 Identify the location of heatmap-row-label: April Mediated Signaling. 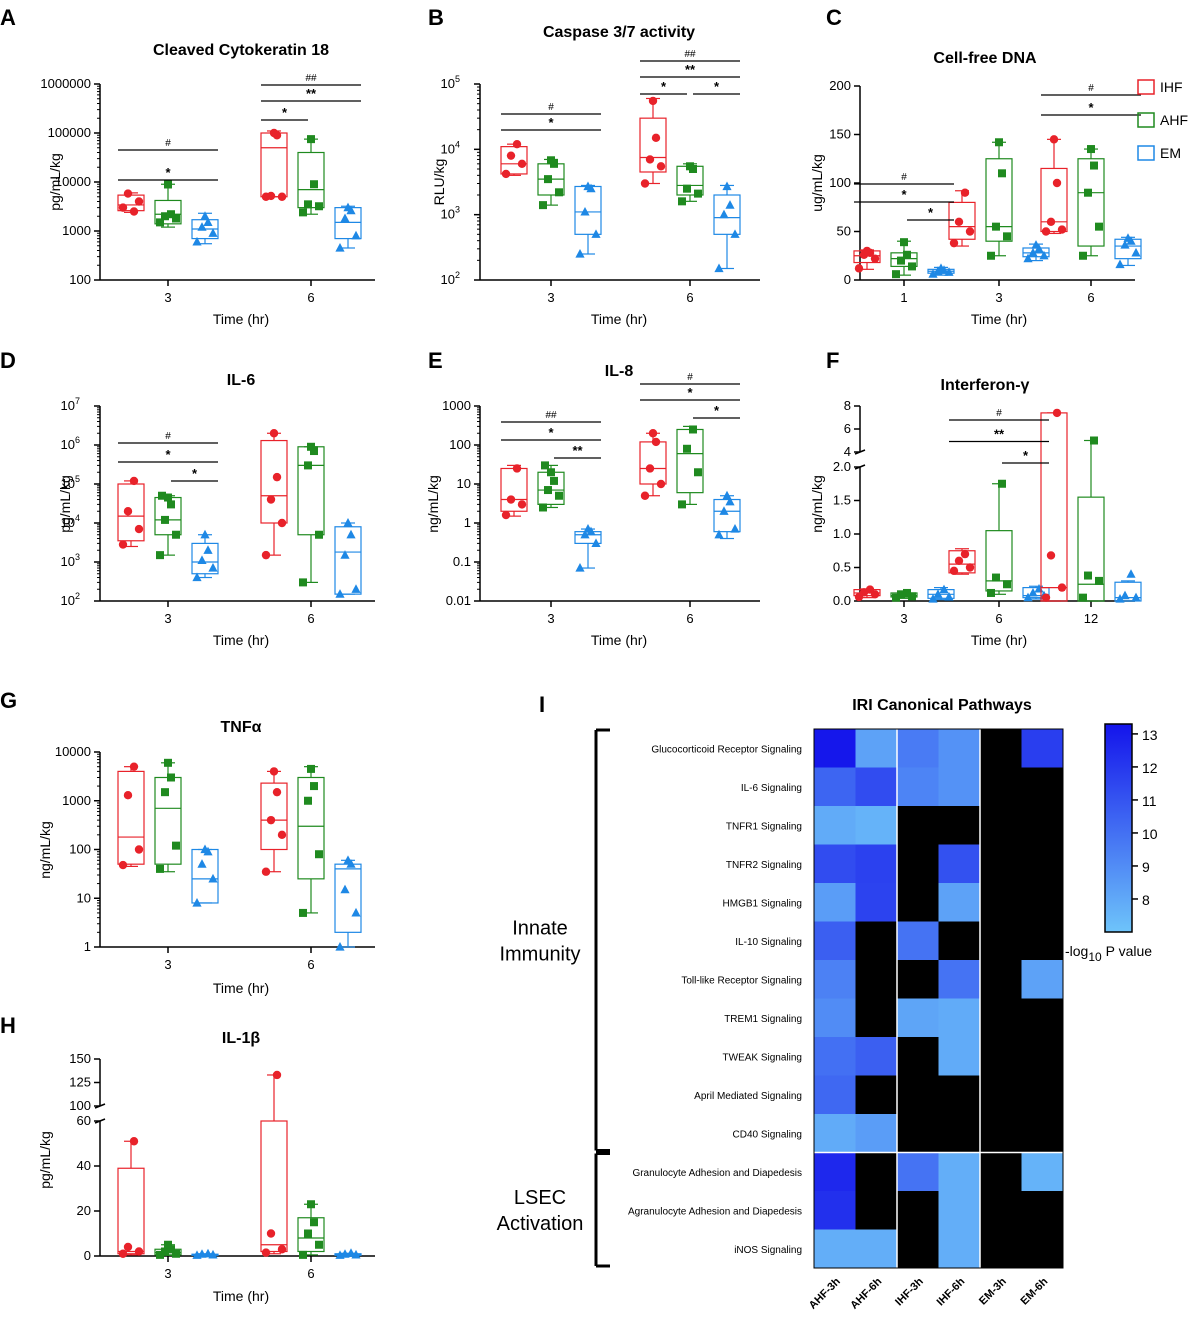
(748, 1096).